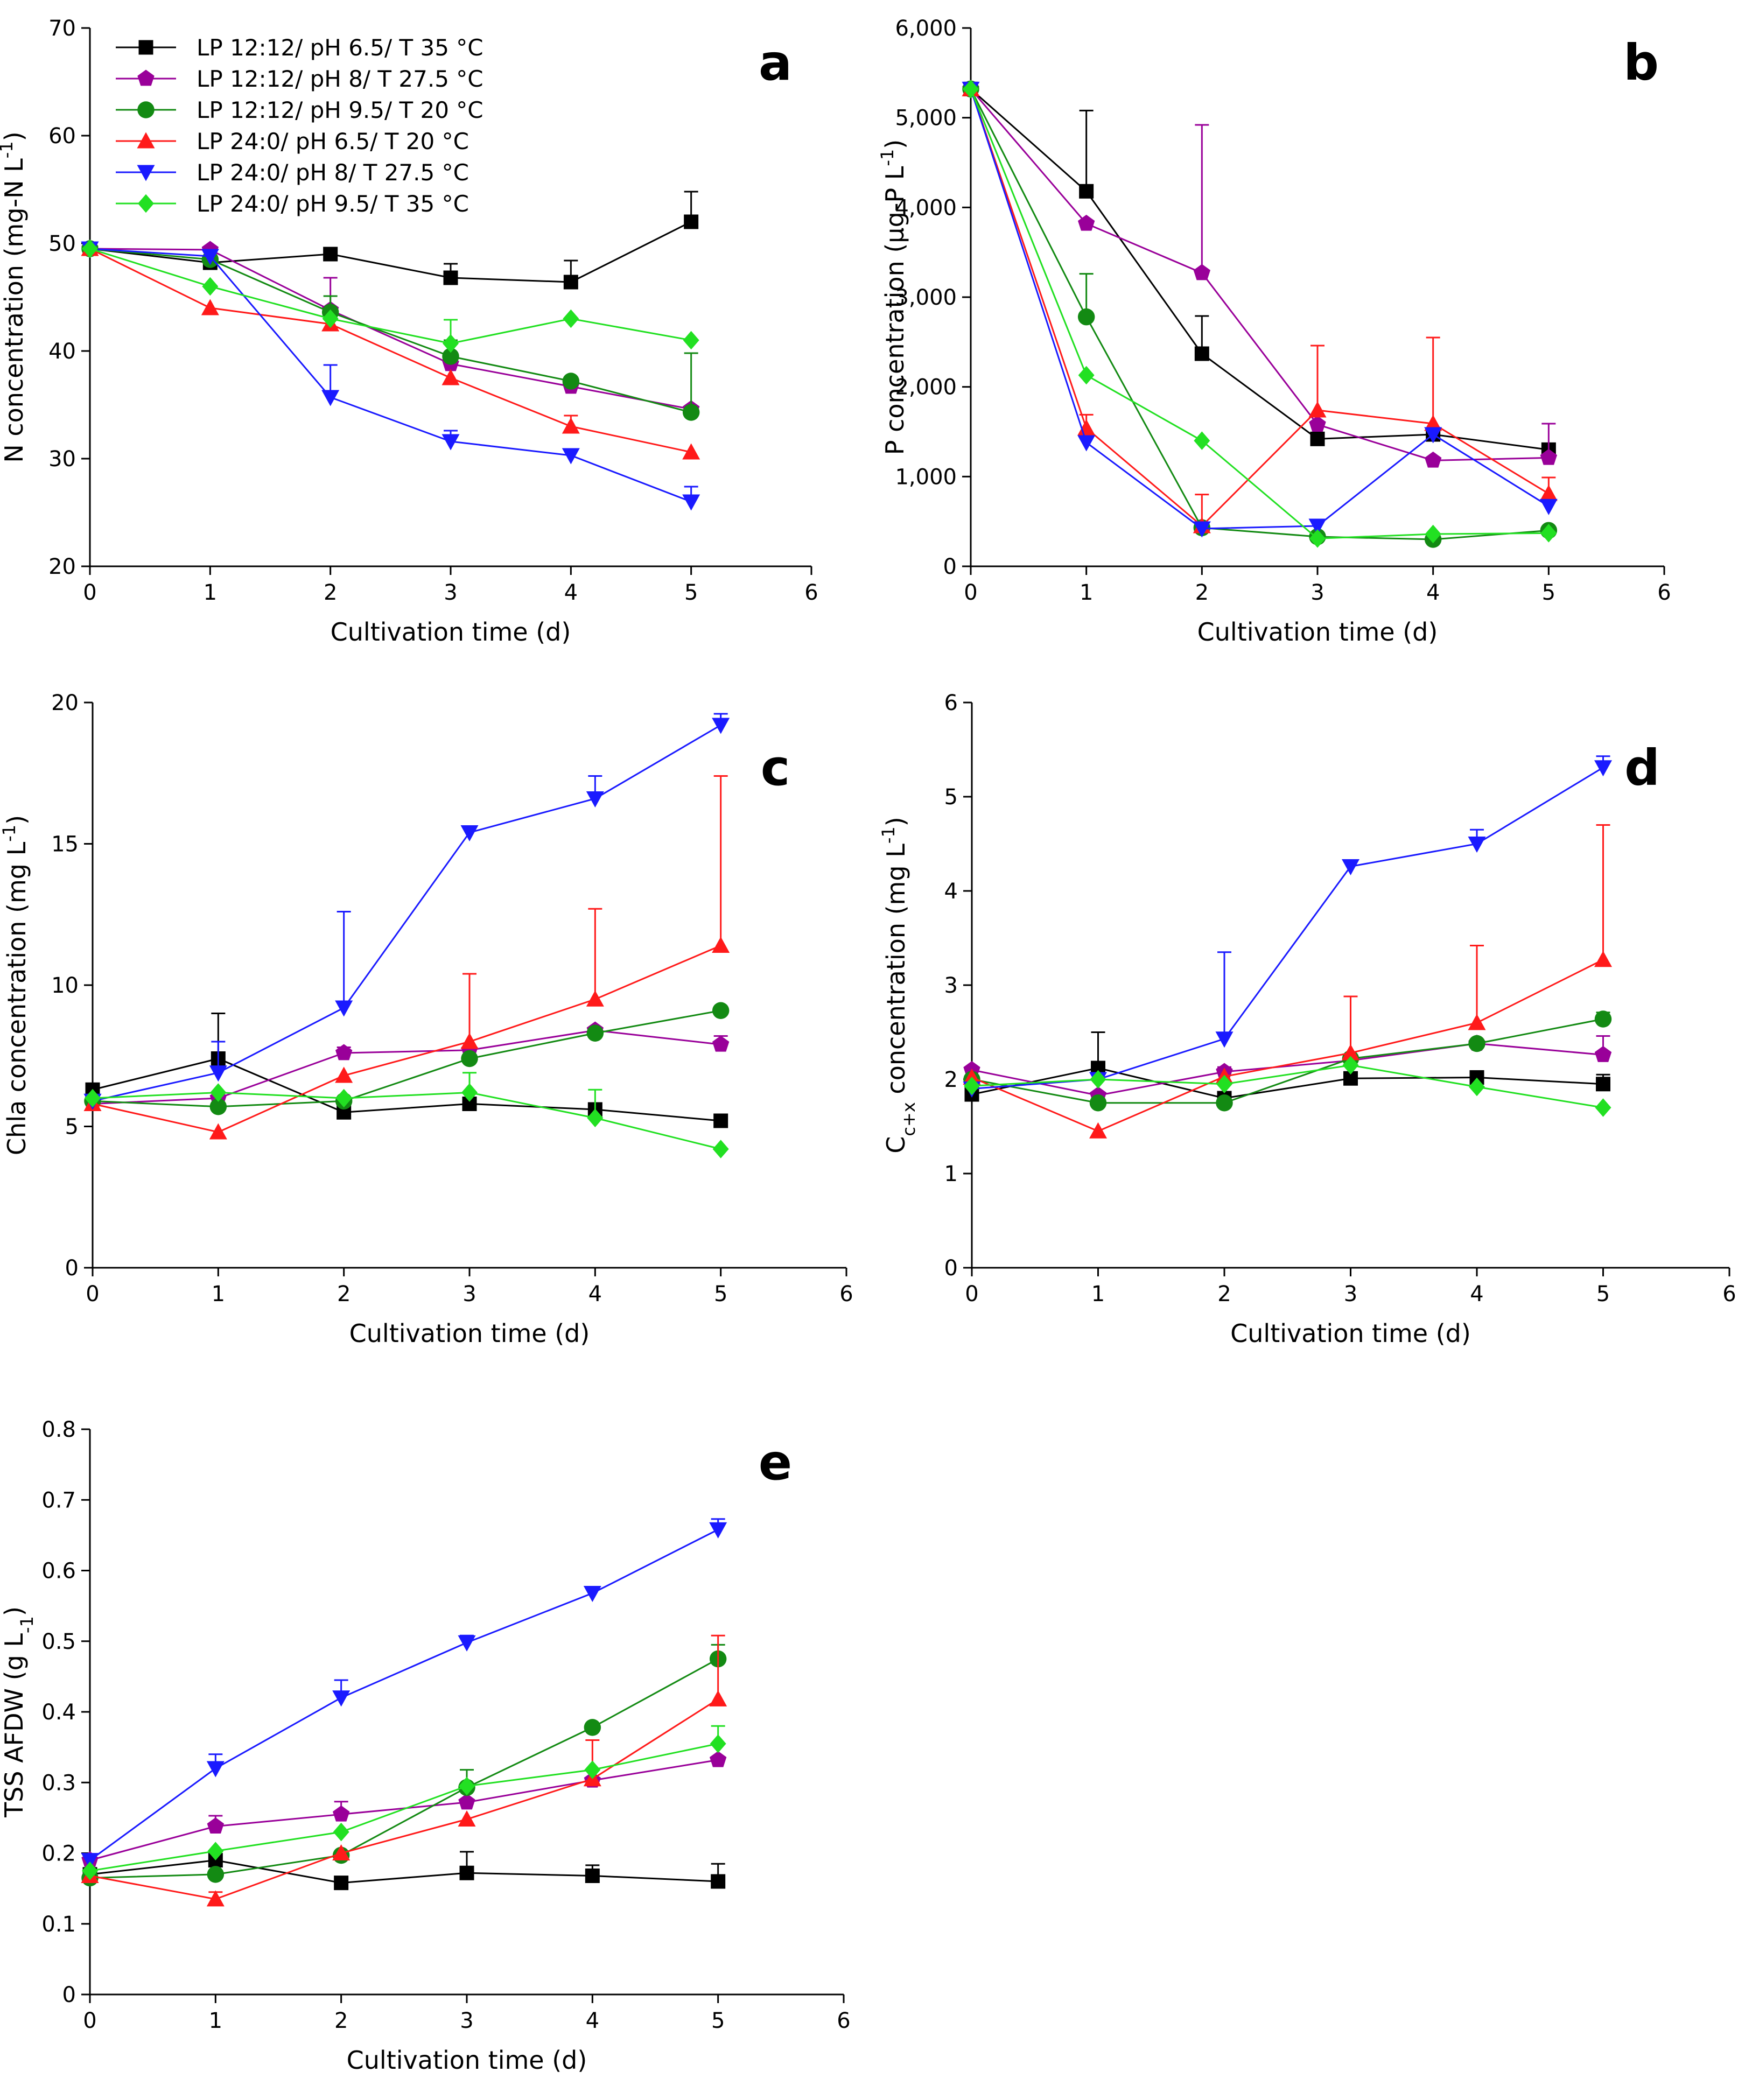  I want to click on y-tick-label: 3,000, so click(926, 297).